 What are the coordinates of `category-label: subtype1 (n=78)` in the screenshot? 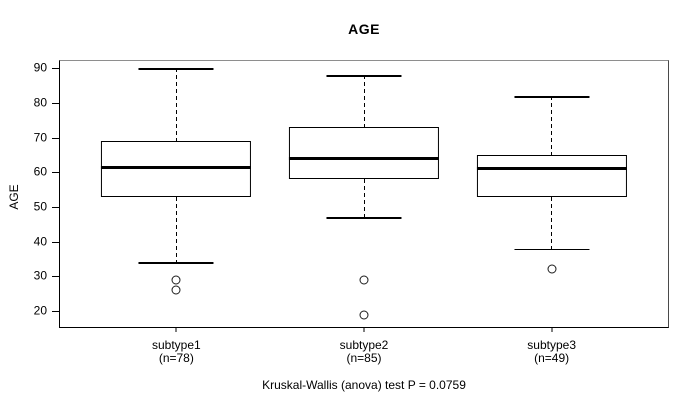 It's located at (176, 352).